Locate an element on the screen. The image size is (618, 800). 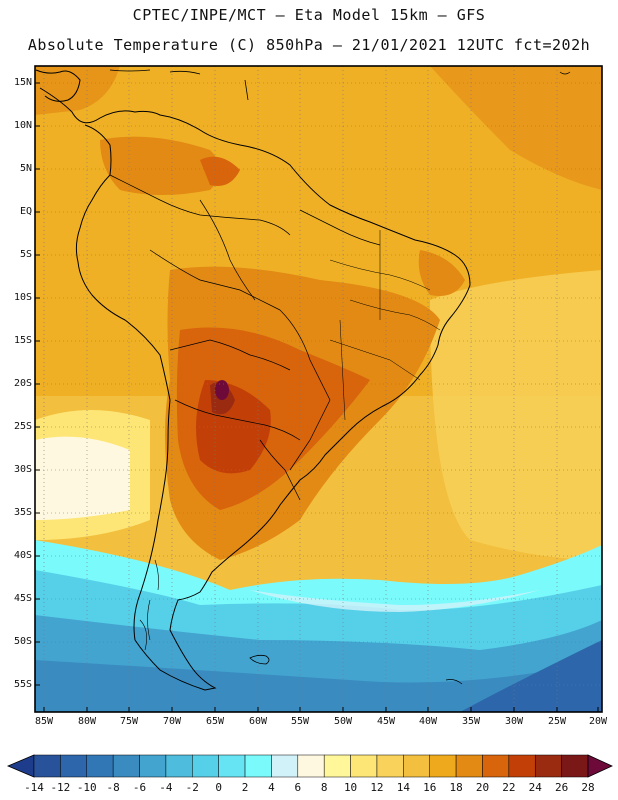
lat-label: 40S is located at coordinates (22, 555).